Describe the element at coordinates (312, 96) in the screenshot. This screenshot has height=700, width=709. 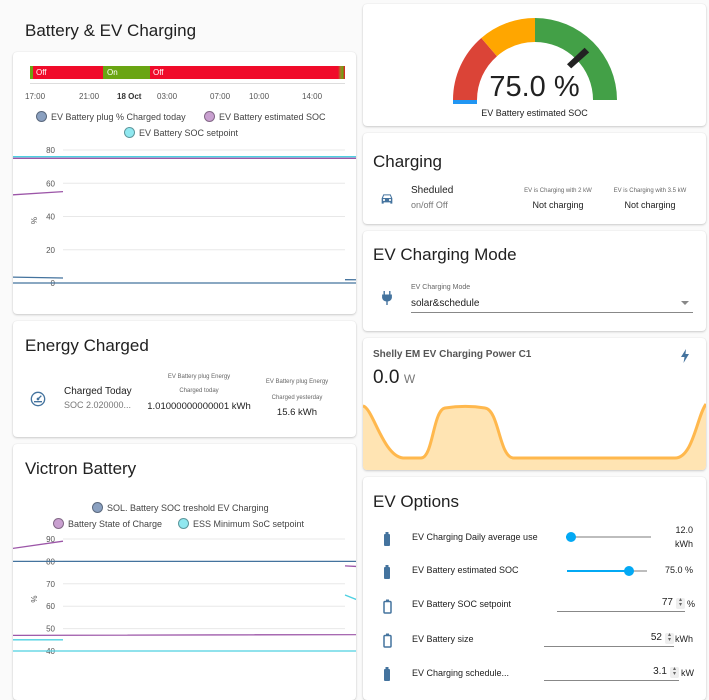
I see `timeline-tick-label: 14:00` at that location.